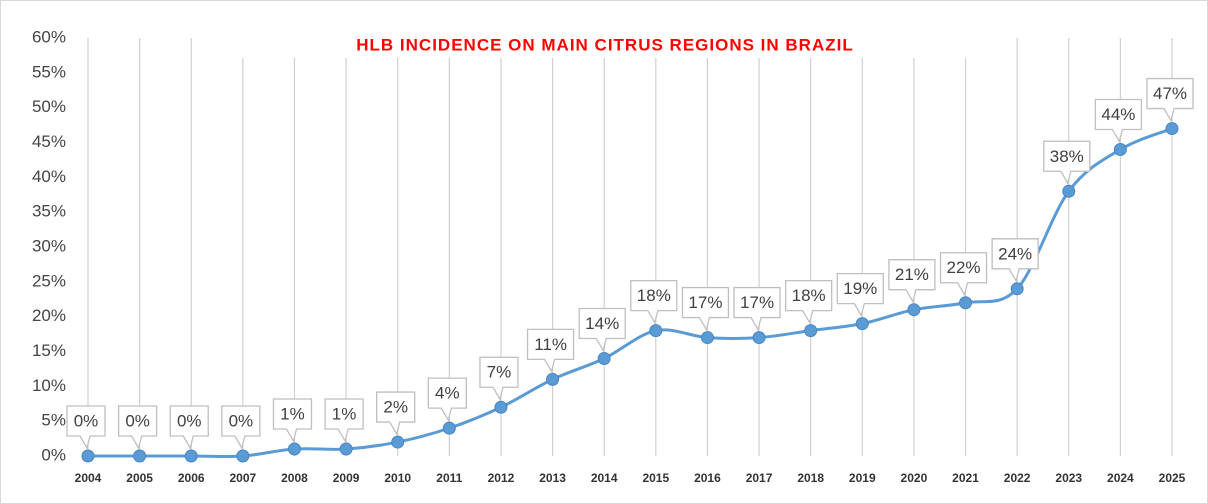 The width and height of the screenshot is (1208, 504). Describe the element at coordinates (449, 478) in the screenshot. I see `x-tick-label: 2011` at that location.